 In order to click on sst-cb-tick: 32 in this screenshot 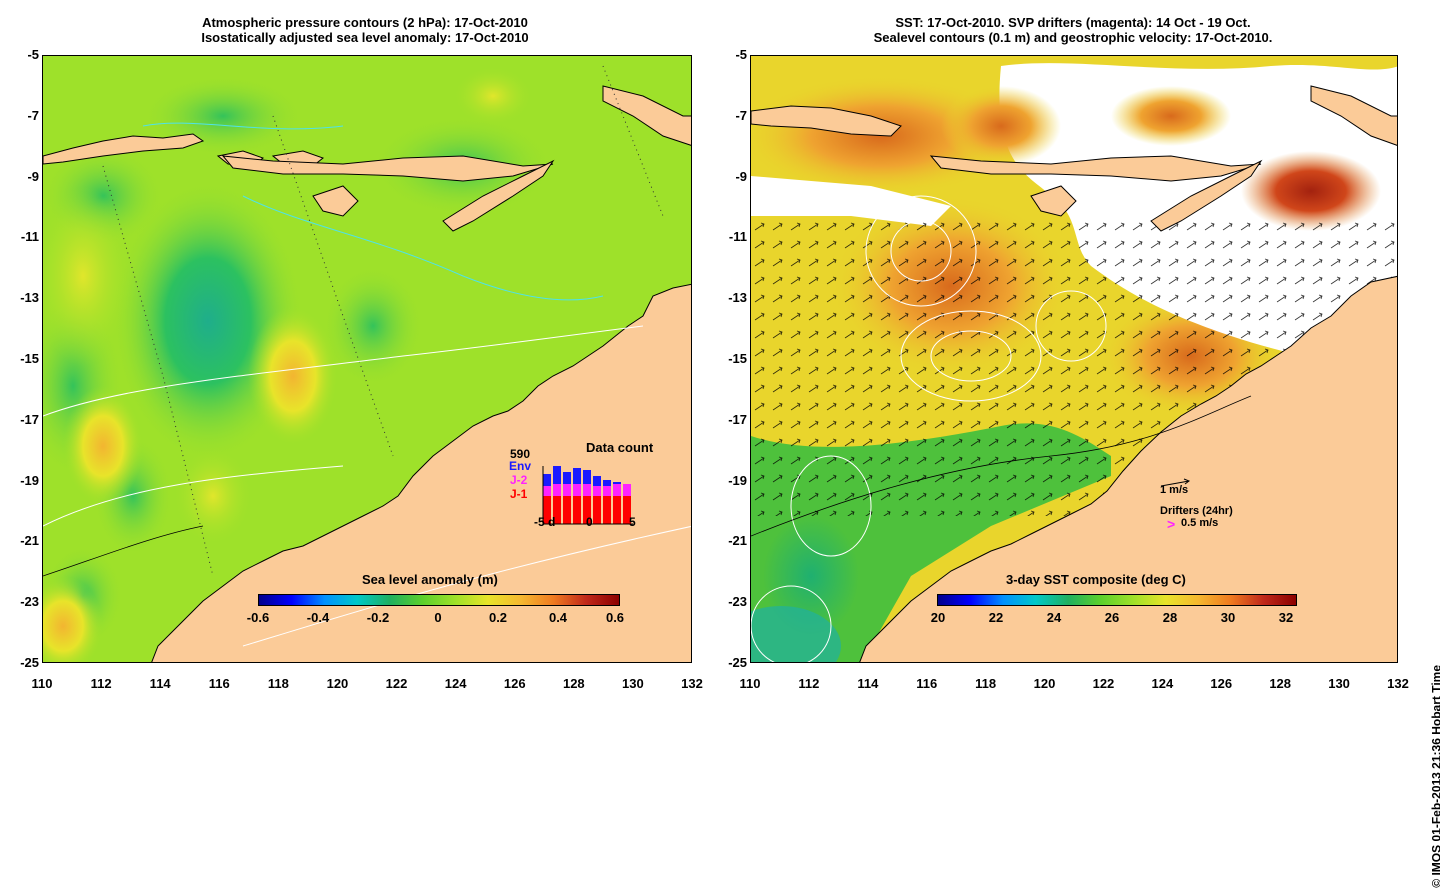, I will do `click(1286, 617)`.